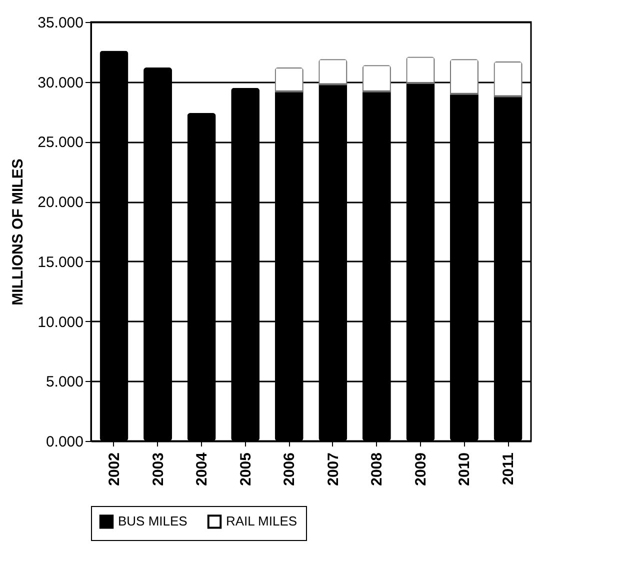 The image size is (623, 565). Describe the element at coordinates (65, 442) in the screenshot. I see `y-tick-label: 0.000` at that location.